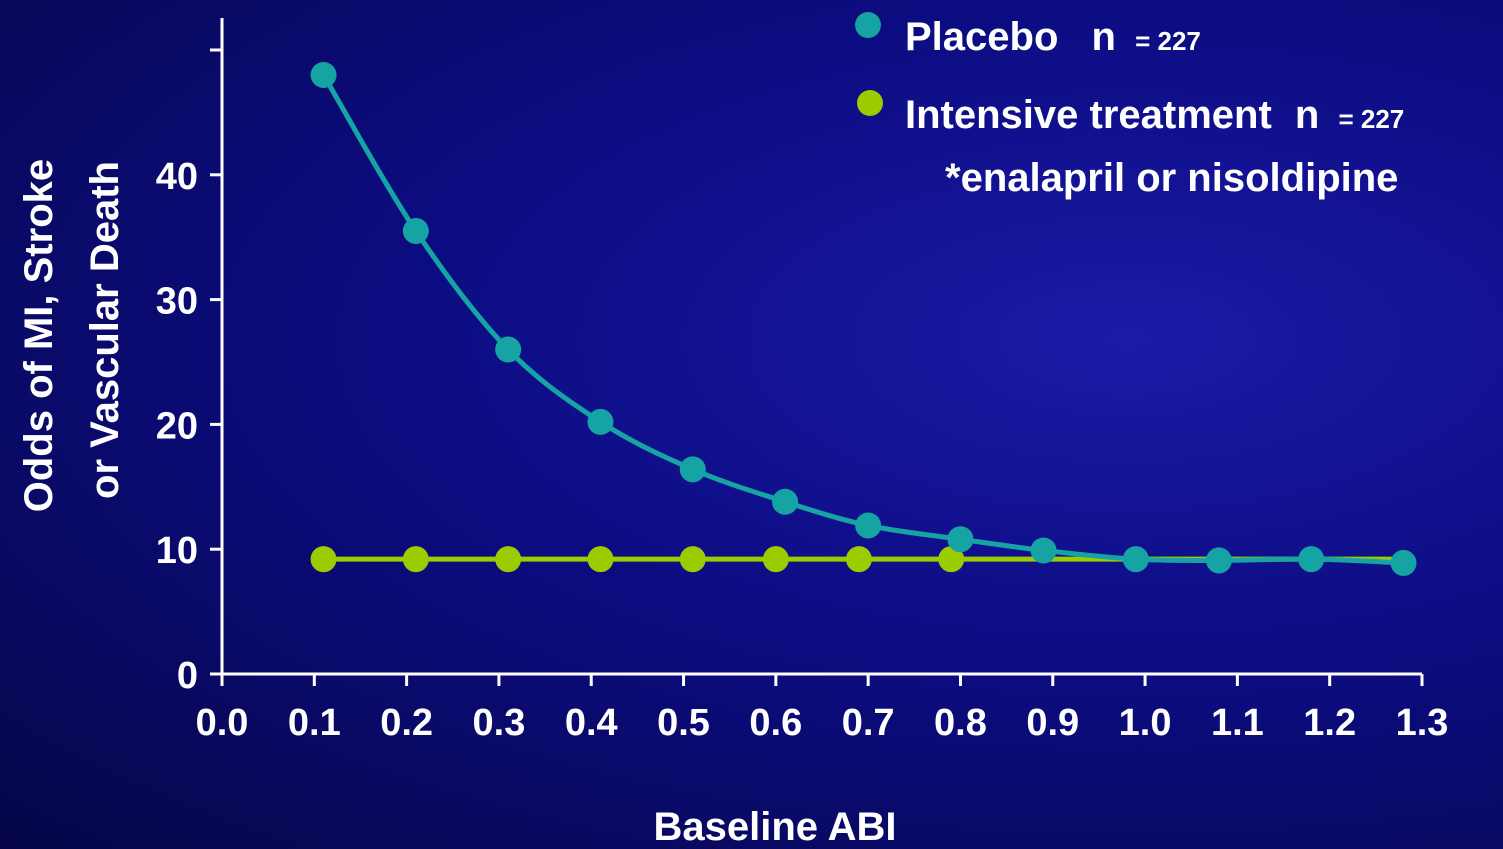  Describe the element at coordinates (177, 302) in the screenshot. I see `y-tick-label: 30` at that location.